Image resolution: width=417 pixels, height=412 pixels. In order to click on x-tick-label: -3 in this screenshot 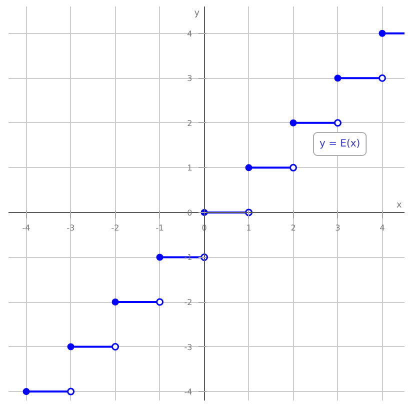, I will do `click(70, 227)`.